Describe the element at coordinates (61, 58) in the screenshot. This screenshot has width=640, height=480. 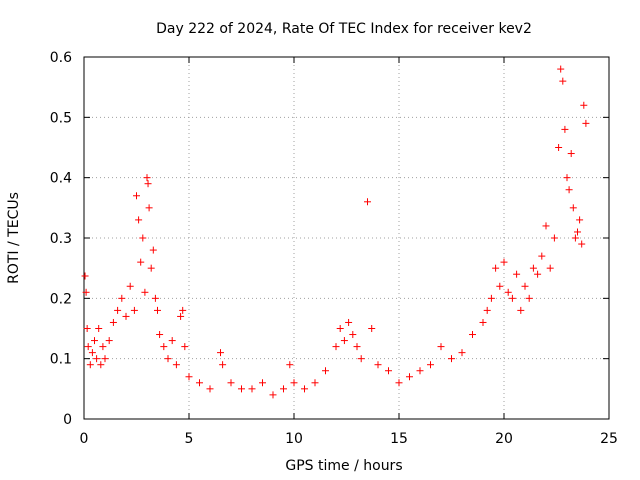
I see `y-tick-label: 0.6` at that location.